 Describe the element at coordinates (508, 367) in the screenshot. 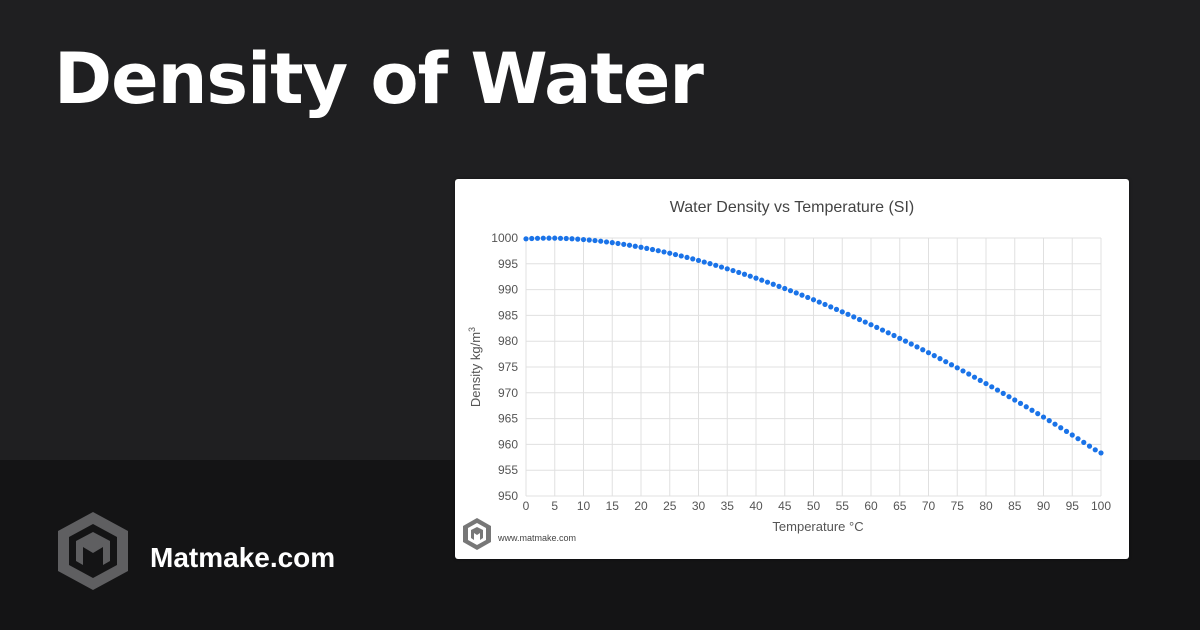

I see `y-tick-label: 975` at that location.